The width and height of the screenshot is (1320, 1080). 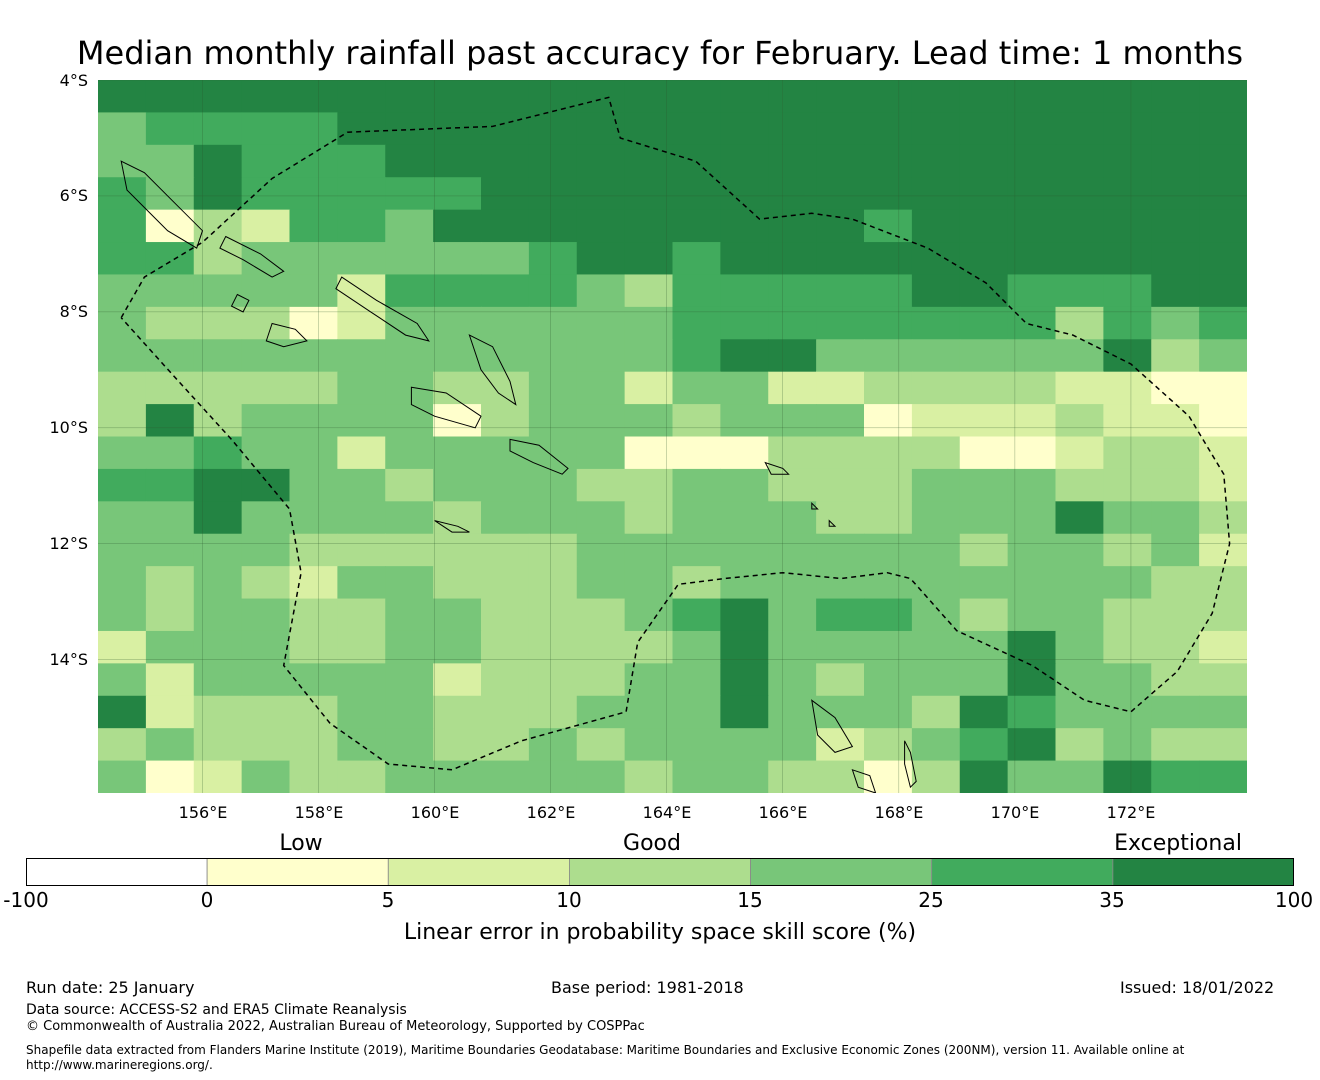 What do you see at coordinates (388, 900) in the screenshot?
I see `colorbar-tick: 5` at bounding box center [388, 900].